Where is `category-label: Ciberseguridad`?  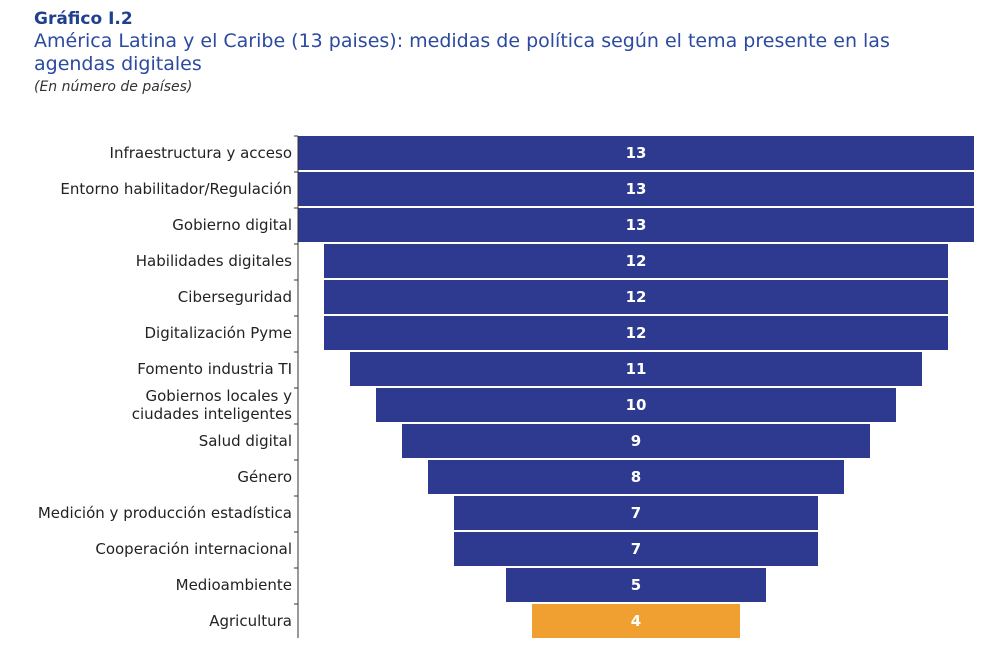 category-label: Ciberseguridad is located at coordinates (235, 297).